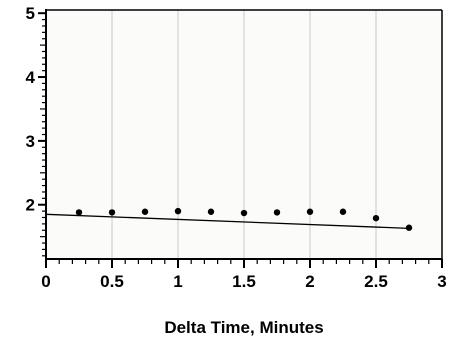 The height and width of the screenshot is (341, 459). What do you see at coordinates (376, 281) in the screenshot?
I see `x-tick-label: 2.5` at bounding box center [376, 281].